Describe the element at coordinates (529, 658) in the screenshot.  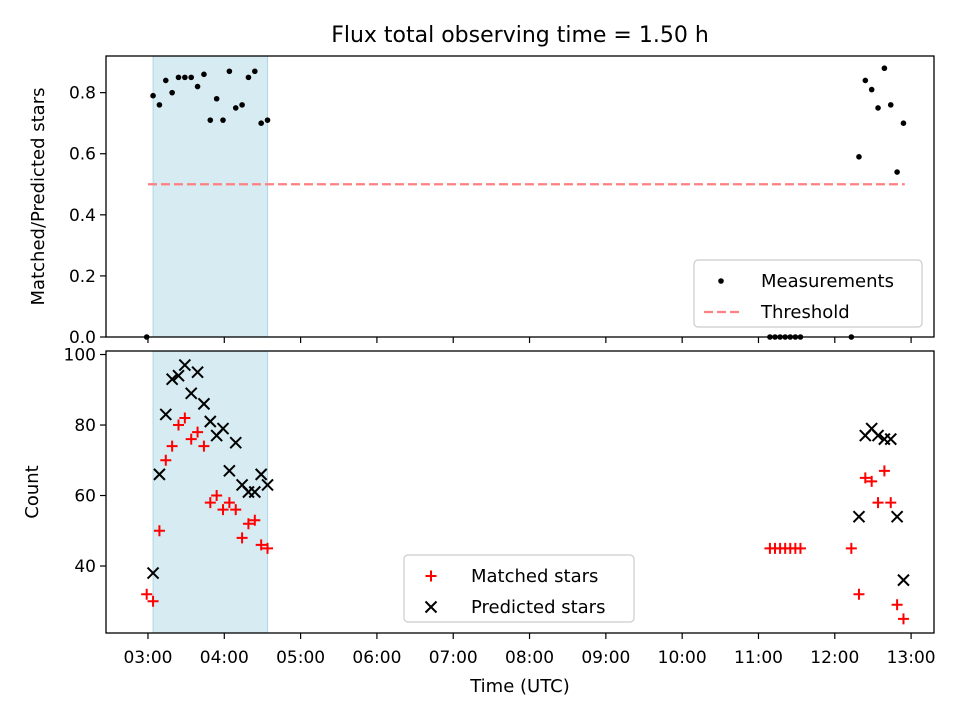
I see `x-tick-label: 08:00` at that location.